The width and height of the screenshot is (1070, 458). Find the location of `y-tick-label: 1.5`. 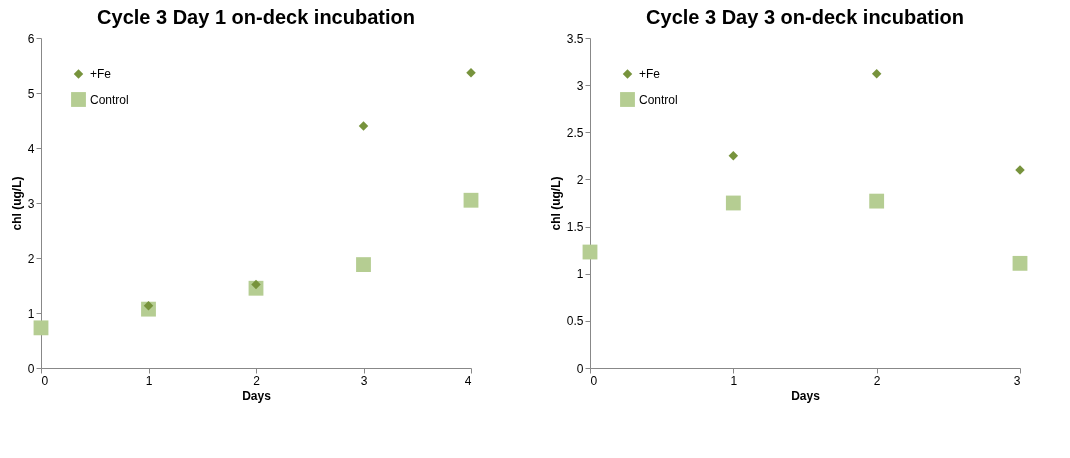

y-tick-label: 1.5 is located at coordinates (575, 227).